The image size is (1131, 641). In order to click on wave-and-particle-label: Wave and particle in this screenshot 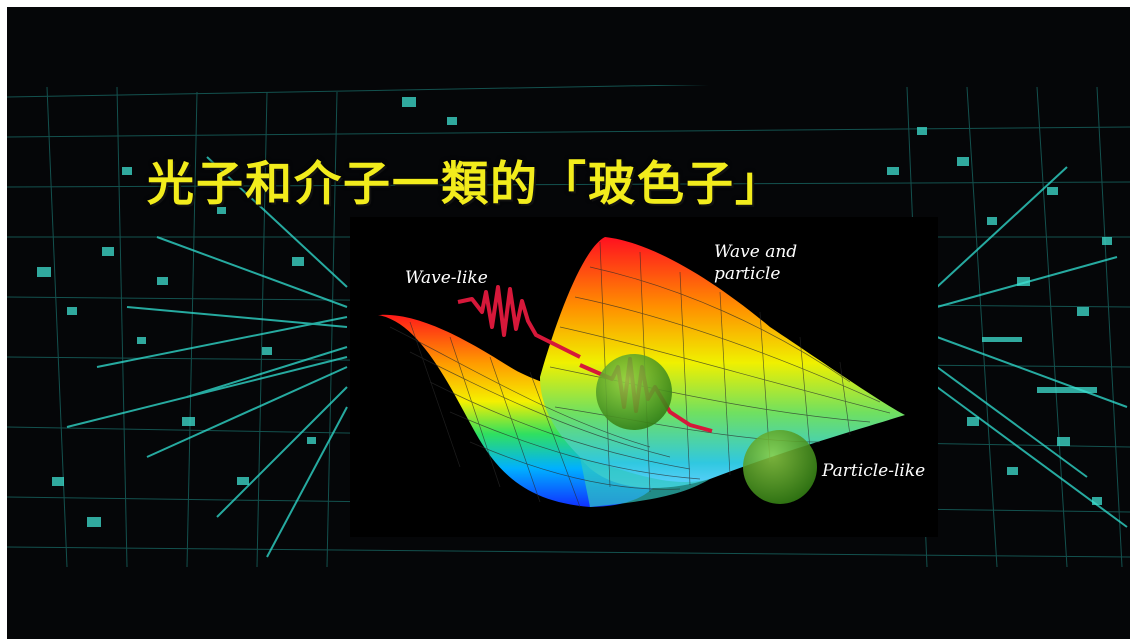, I will do `click(756, 263)`.